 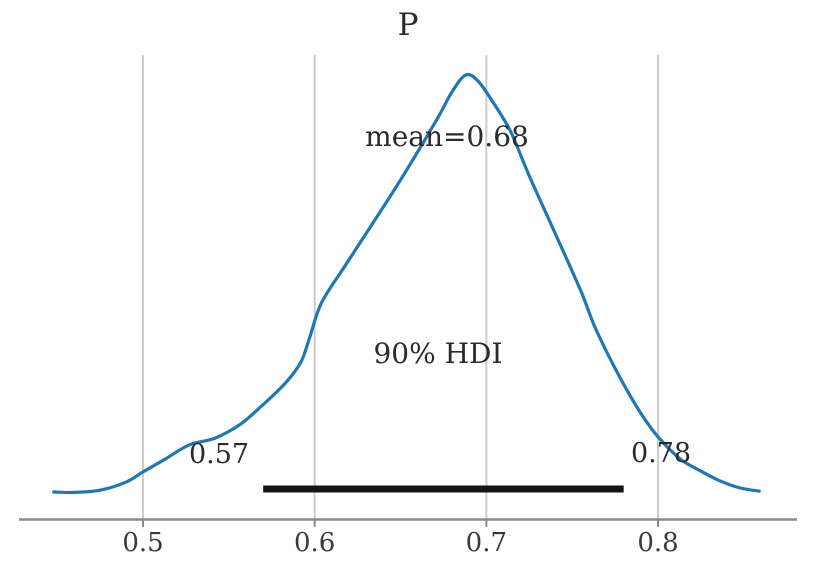 What do you see at coordinates (408, 25) in the screenshot?
I see `plot-title: P` at bounding box center [408, 25].